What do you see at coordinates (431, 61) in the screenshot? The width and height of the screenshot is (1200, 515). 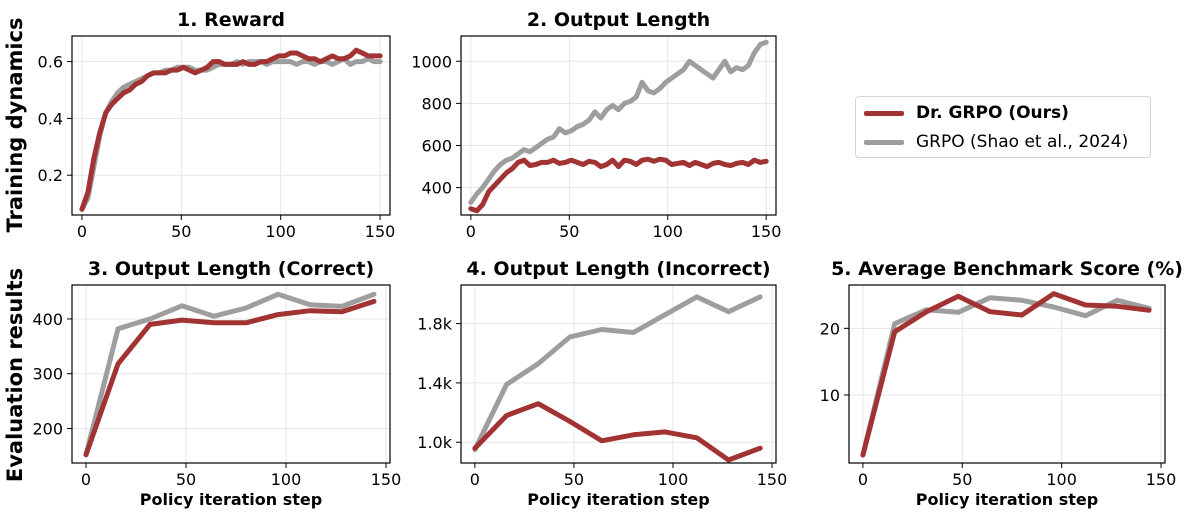 I see `panel-2-ytick-label: 1000` at bounding box center [431, 61].